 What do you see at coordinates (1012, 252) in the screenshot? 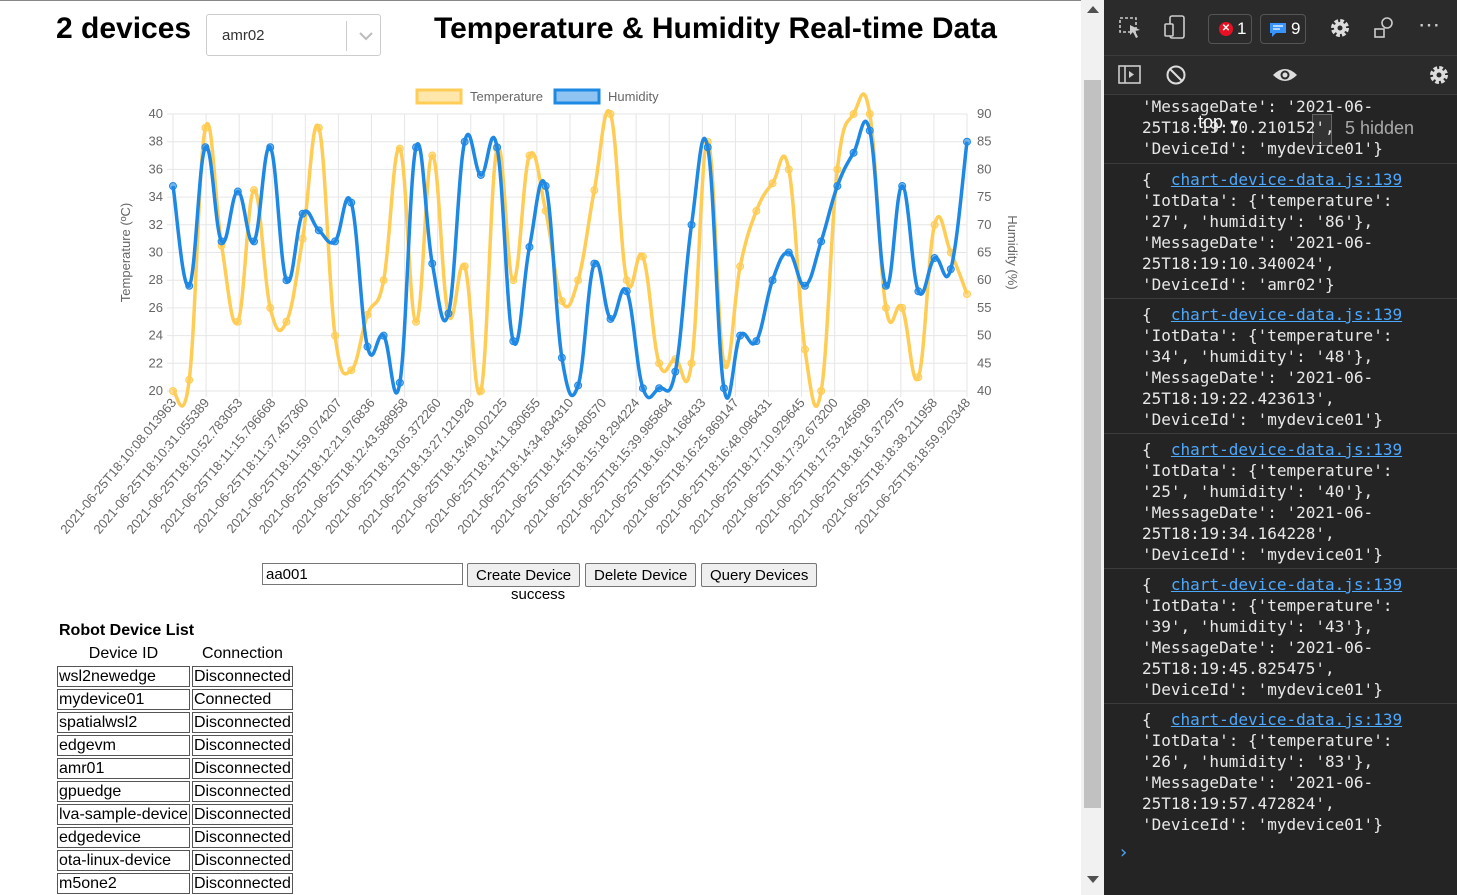
I see `y-right-axis-title: Humidity (%)` at bounding box center [1012, 252].